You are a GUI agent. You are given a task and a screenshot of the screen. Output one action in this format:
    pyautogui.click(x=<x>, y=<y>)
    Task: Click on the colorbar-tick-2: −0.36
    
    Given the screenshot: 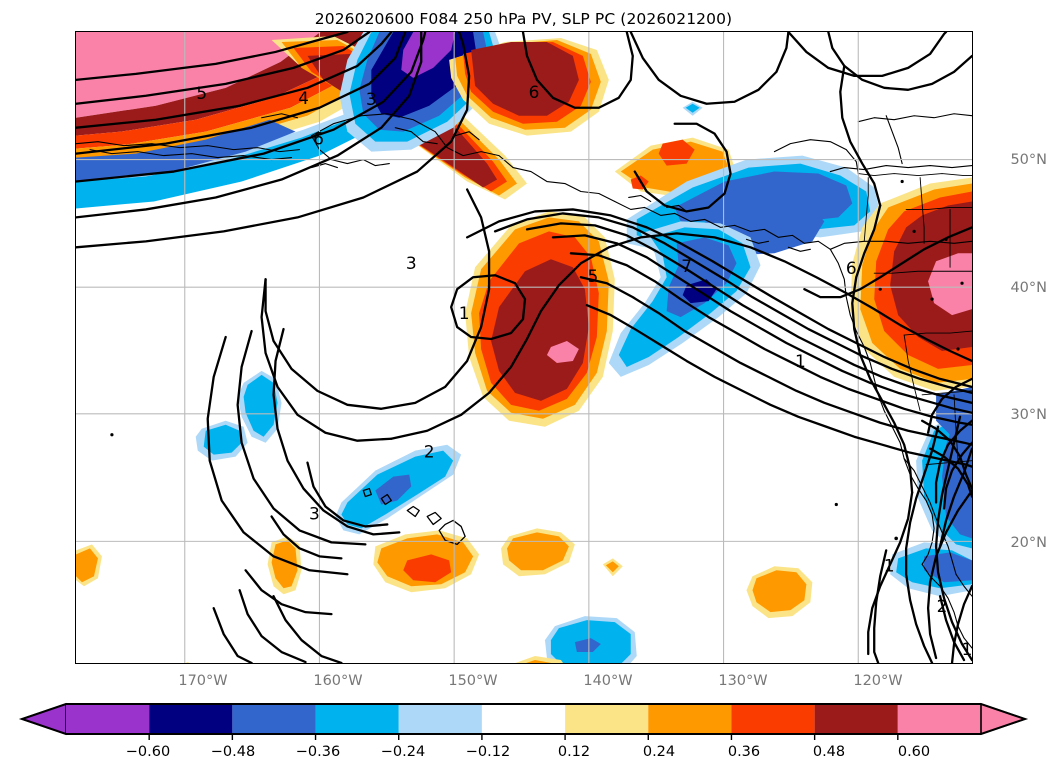 What is the action you would take?
    pyautogui.click(x=318, y=752)
    